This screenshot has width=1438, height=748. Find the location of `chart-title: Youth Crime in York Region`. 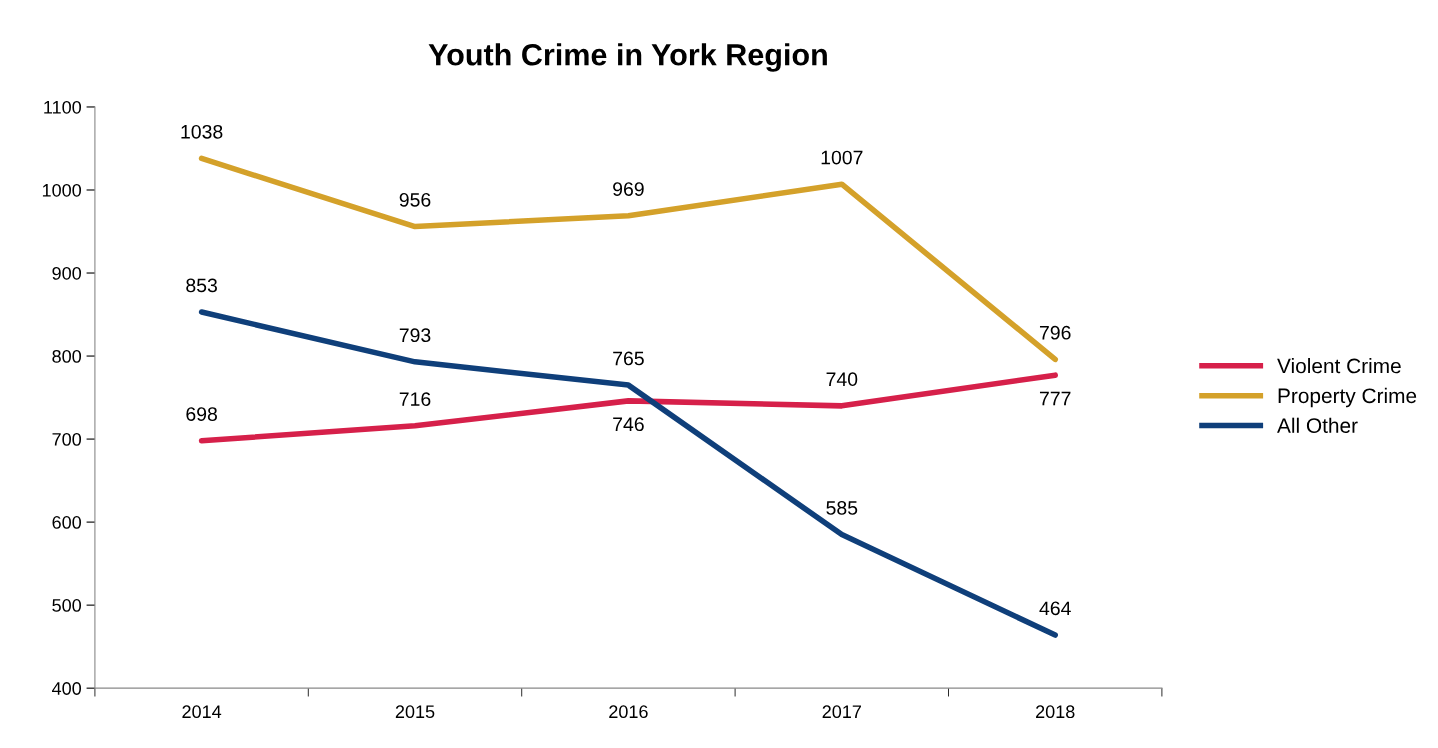

chart-title: Youth Crime in York Region is located at coordinates (627, 57).